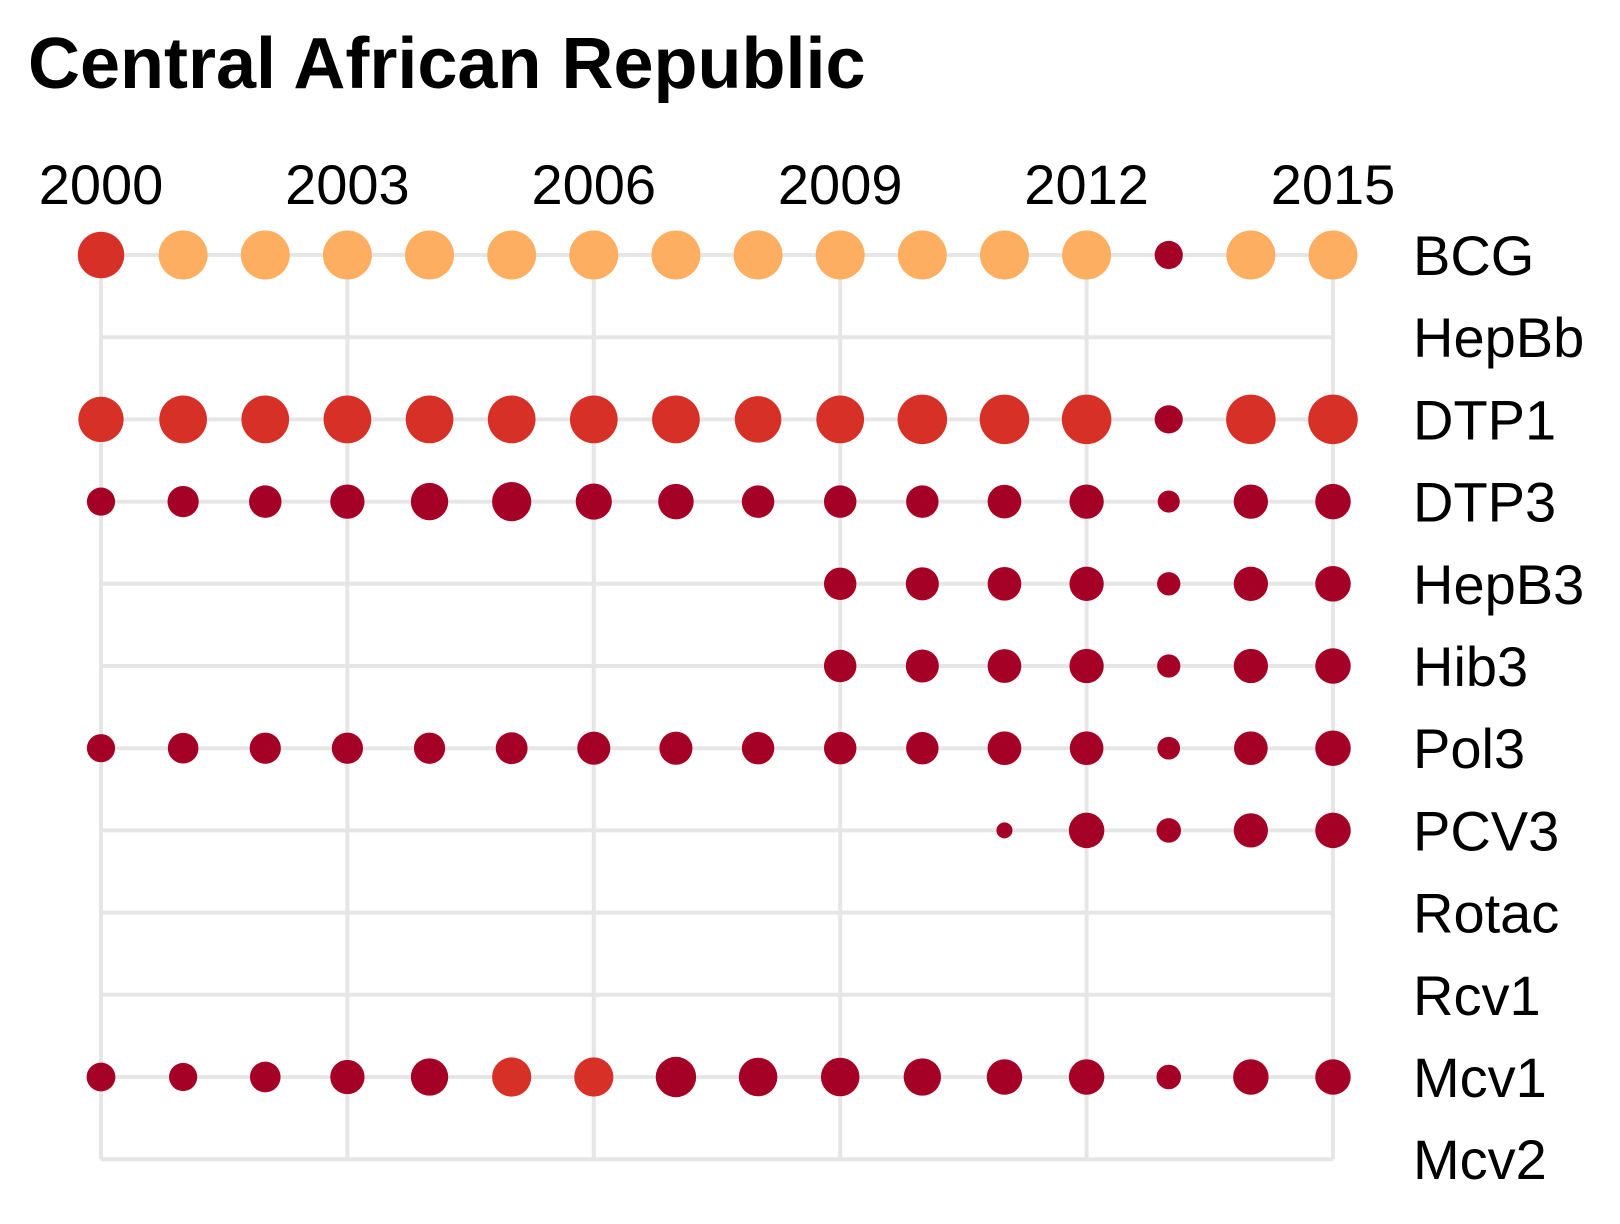  What do you see at coordinates (1333, 419) in the screenshot?
I see `point-dtp1-2015` at bounding box center [1333, 419].